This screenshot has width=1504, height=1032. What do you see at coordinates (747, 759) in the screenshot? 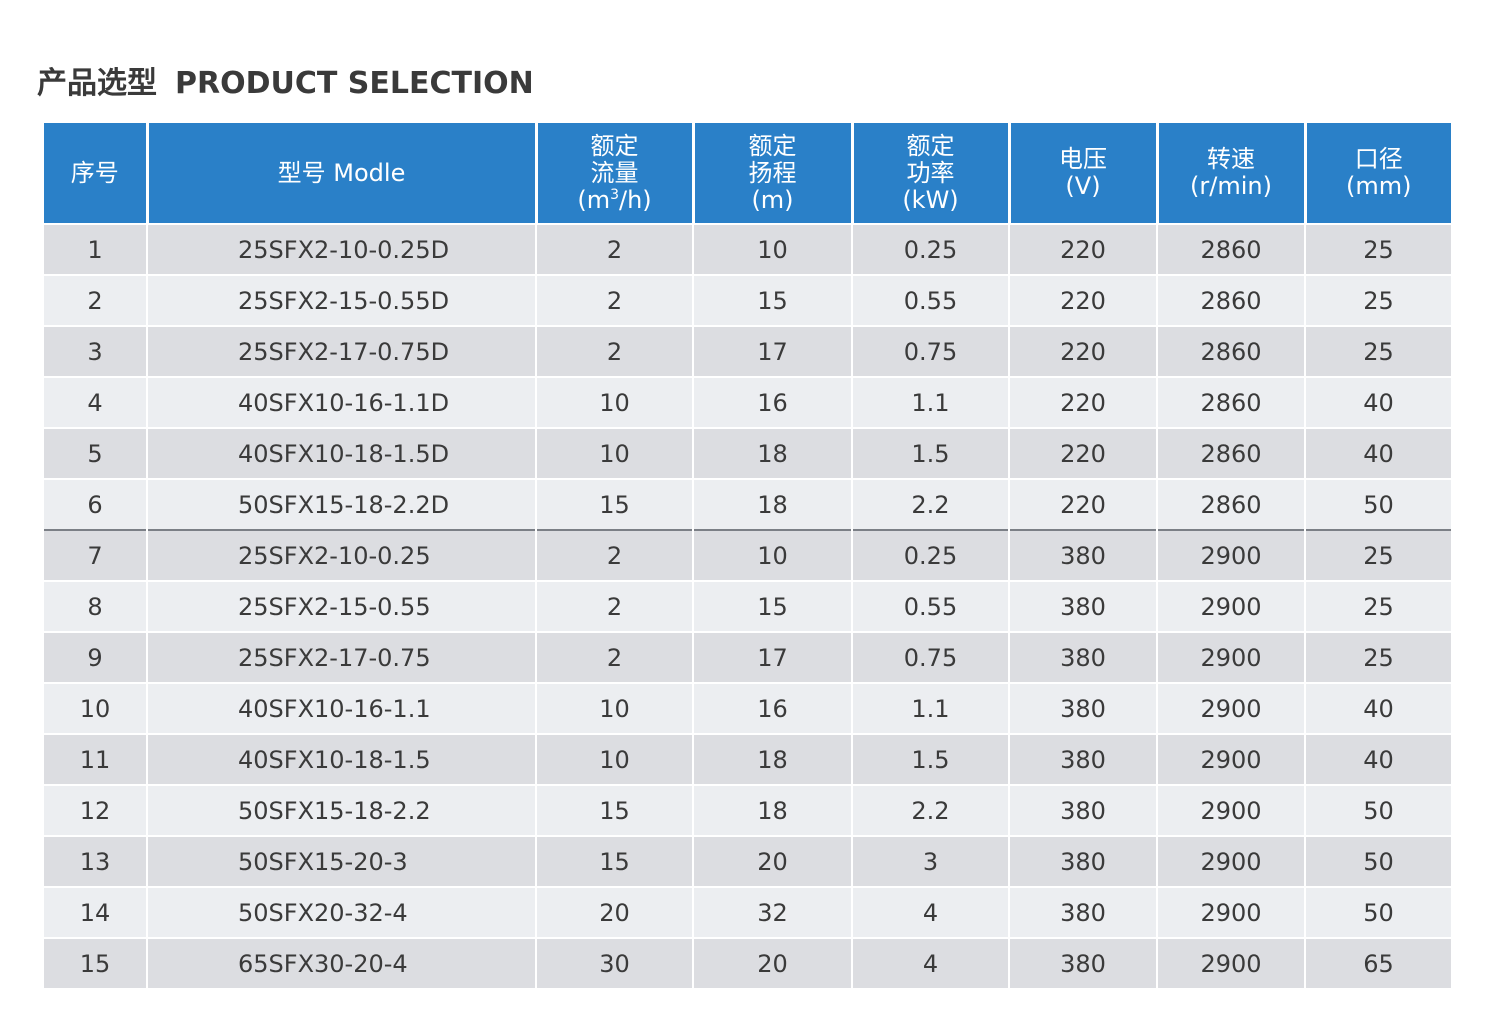
I see `table-row: 11 40SFX10-18-1.5 10 18 1.5 380 2900 40` at bounding box center [747, 759].